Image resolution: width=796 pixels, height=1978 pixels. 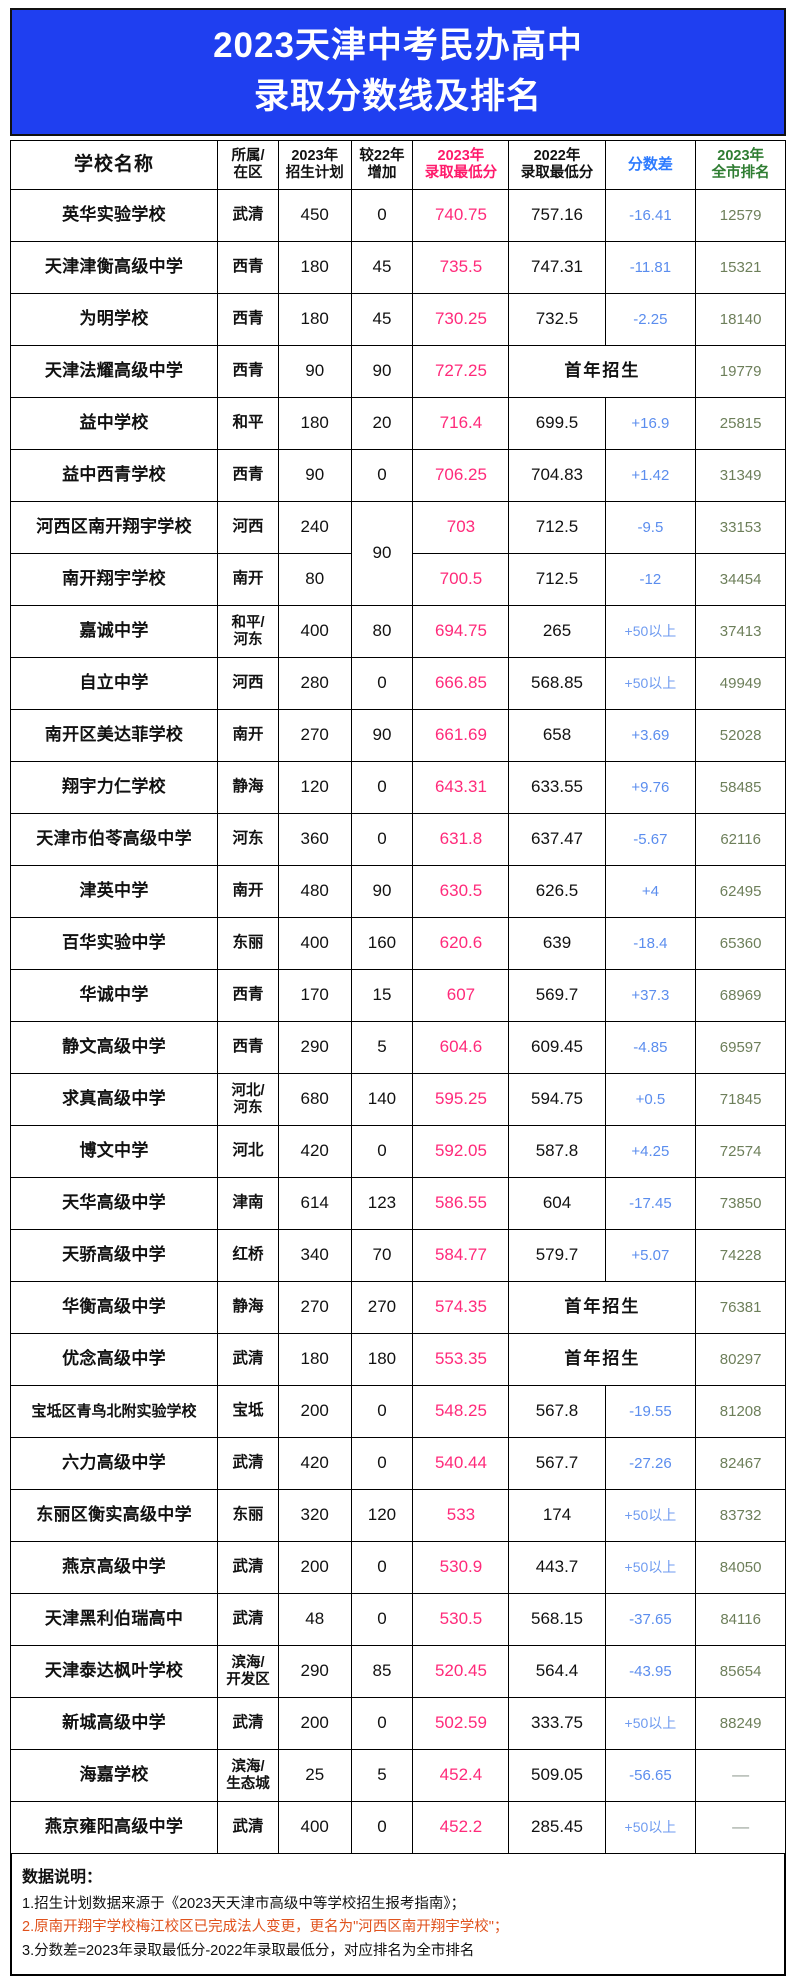 I want to click on plan-value: 120, so click(x=314, y=787).